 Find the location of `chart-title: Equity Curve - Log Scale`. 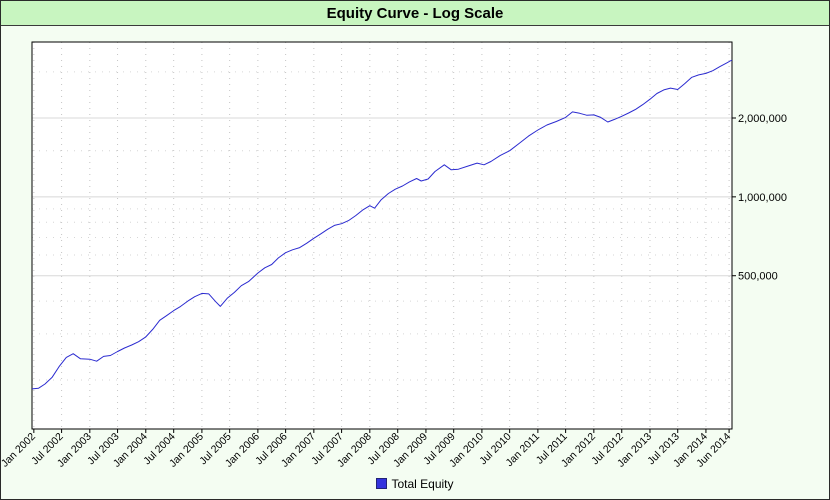

chart-title: Equity Curve - Log Scale is located at coordinates (415, 13).